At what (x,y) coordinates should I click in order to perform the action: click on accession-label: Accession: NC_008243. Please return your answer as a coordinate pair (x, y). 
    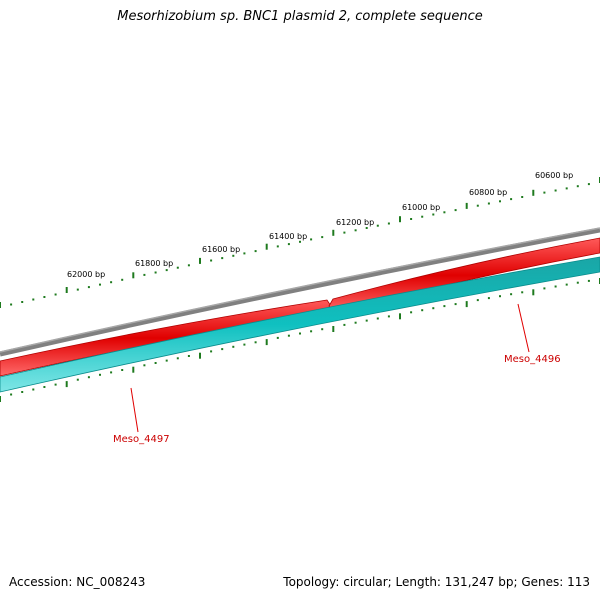
    Looking at the image, I should click on (77, 582).